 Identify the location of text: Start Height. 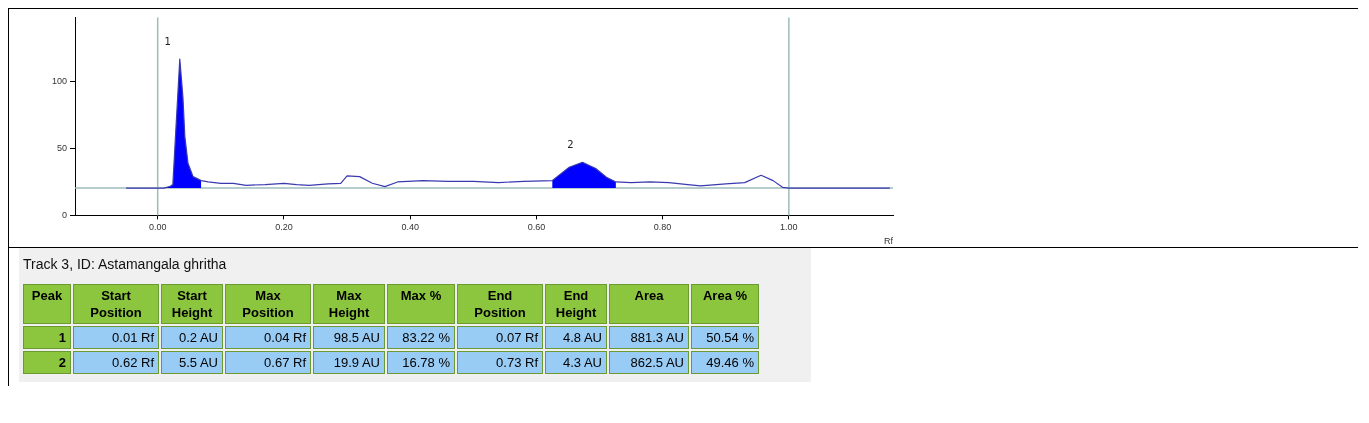
(192, 304).